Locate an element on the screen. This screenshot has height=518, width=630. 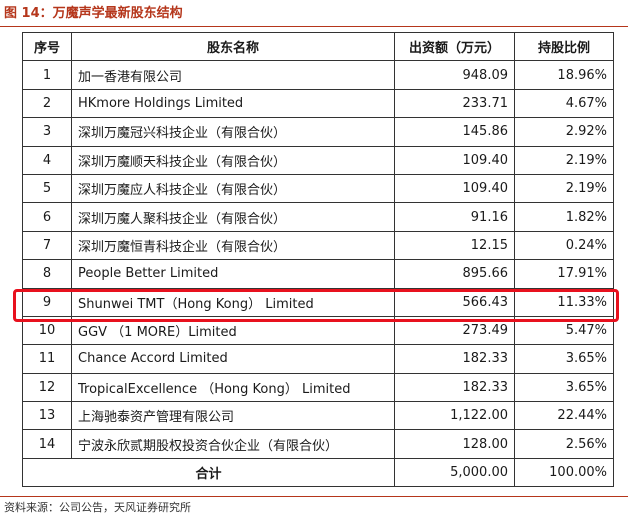
row-amount: 128.00 is located at coordinates (454, 444).